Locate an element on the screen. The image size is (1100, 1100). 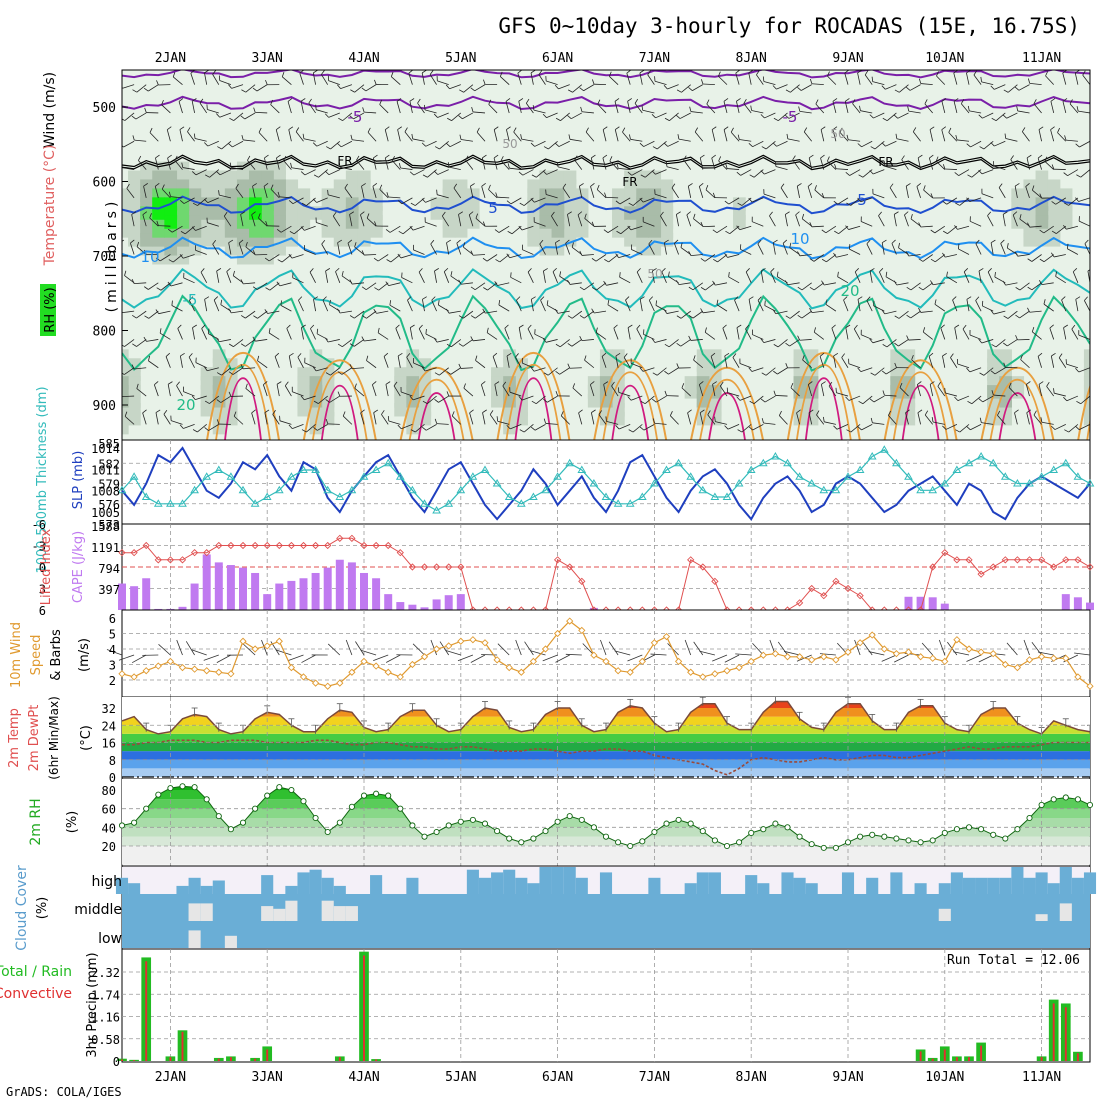
cloud-bar-high is located at coordinates (606, 883).